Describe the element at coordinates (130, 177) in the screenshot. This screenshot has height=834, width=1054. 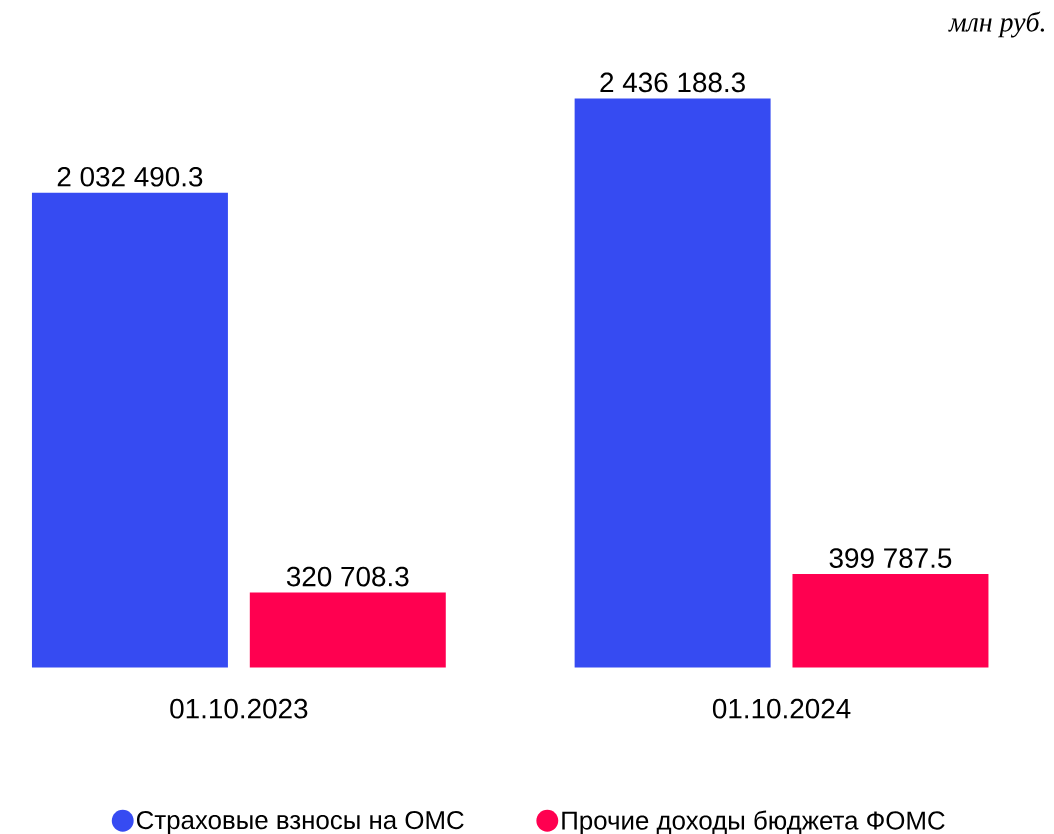
I see `data-label: 2 032 490.3` at that location.